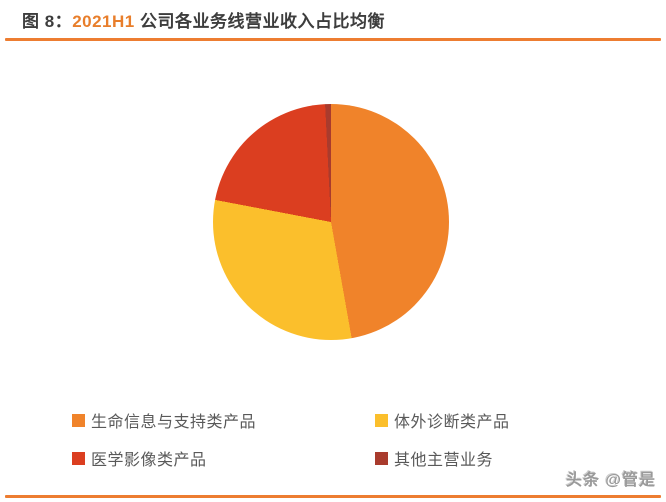 This screenshot has height=502, width=666. I want to click on title-divider, so click(333, 39).